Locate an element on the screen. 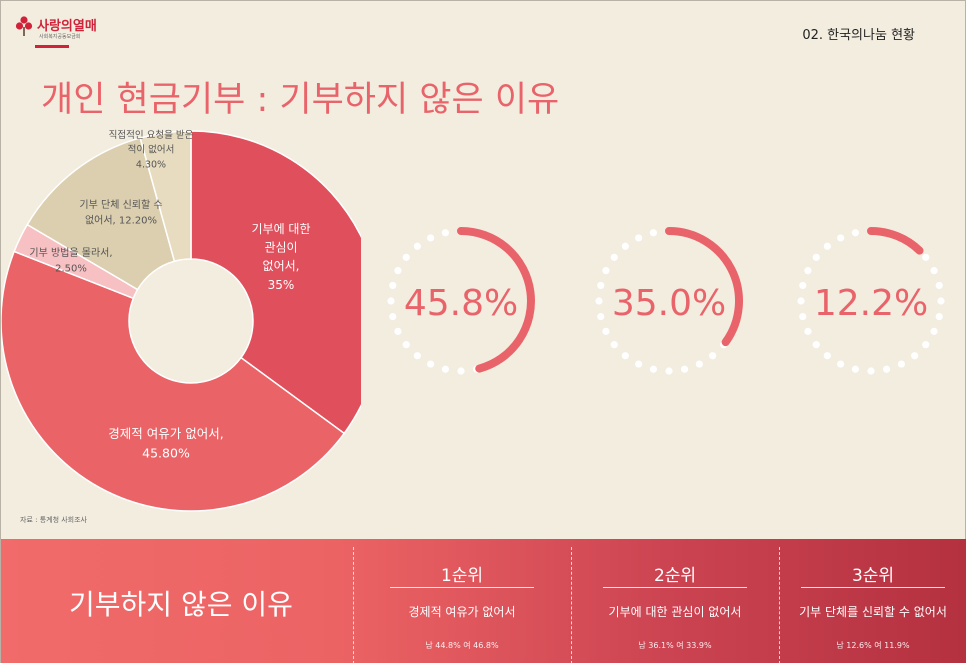 Image resolution: width=966 pixels, height=663 pixels. progress-ring-2: 35.0% is located at coordinates (669, 301).